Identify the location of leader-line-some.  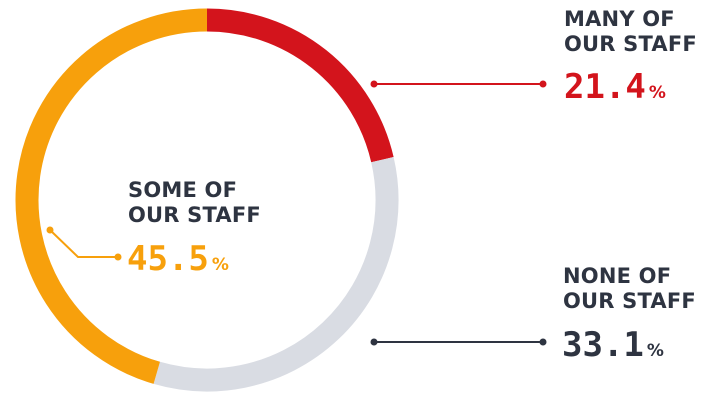
(84, 243).